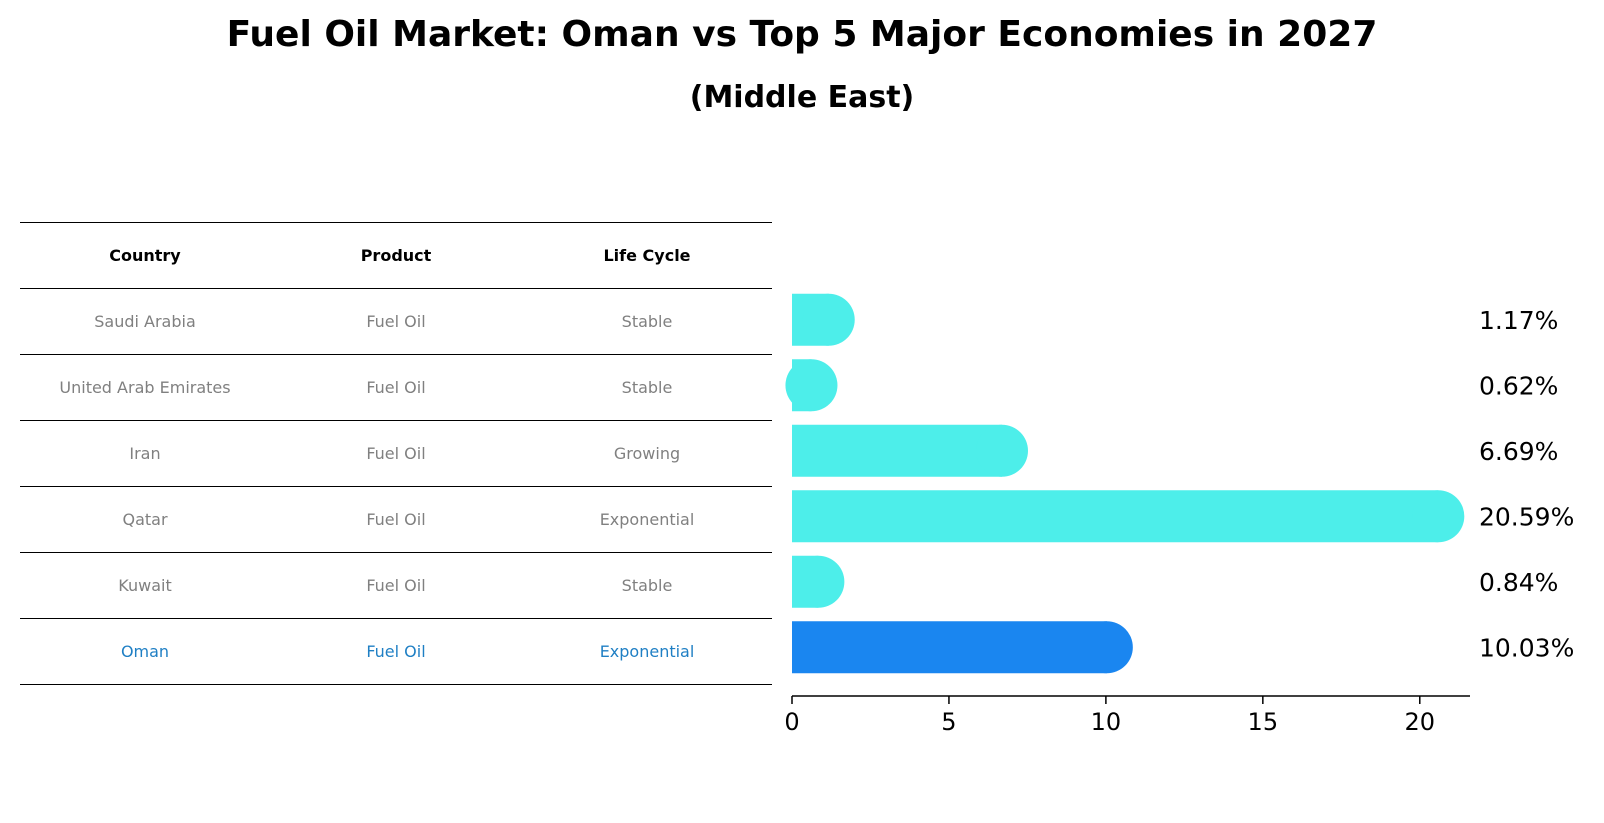  What do you see at coordinates (1518, 320) in the screenshot?
I see `bar-value-label: 1.17%` at bounding box center [1518, 320].